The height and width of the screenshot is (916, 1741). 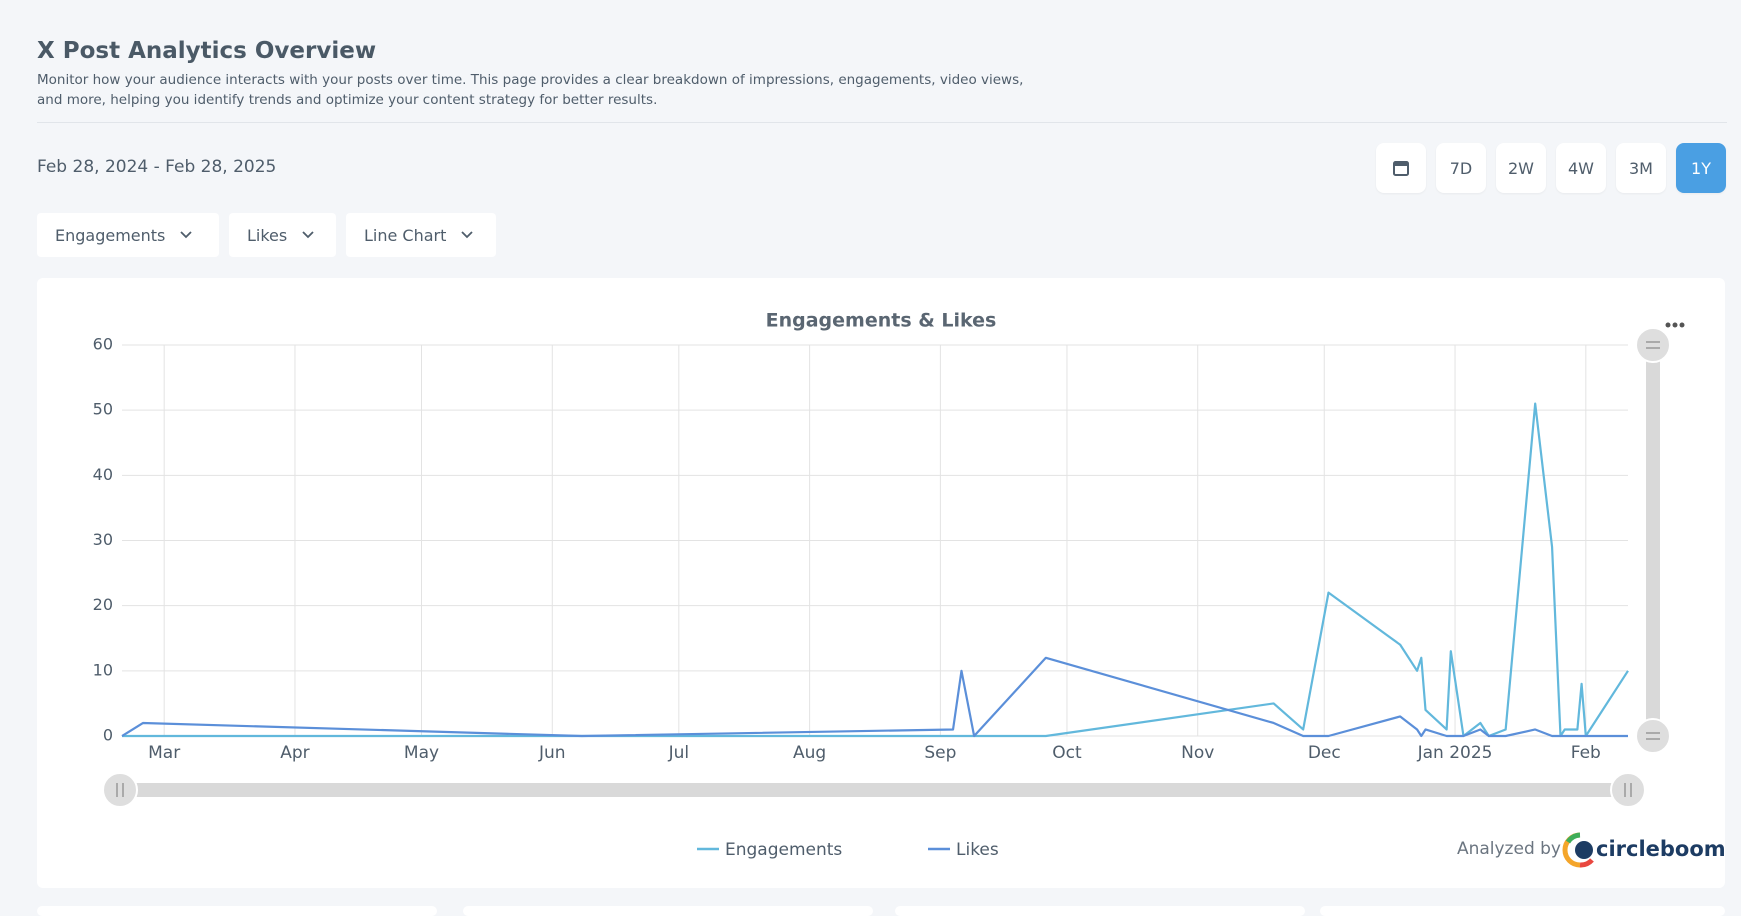 What do you see at coordinates (1586, 753) in the screenshot?
I see `x-tick-label: Feb` at bounding box center [1586, 753].